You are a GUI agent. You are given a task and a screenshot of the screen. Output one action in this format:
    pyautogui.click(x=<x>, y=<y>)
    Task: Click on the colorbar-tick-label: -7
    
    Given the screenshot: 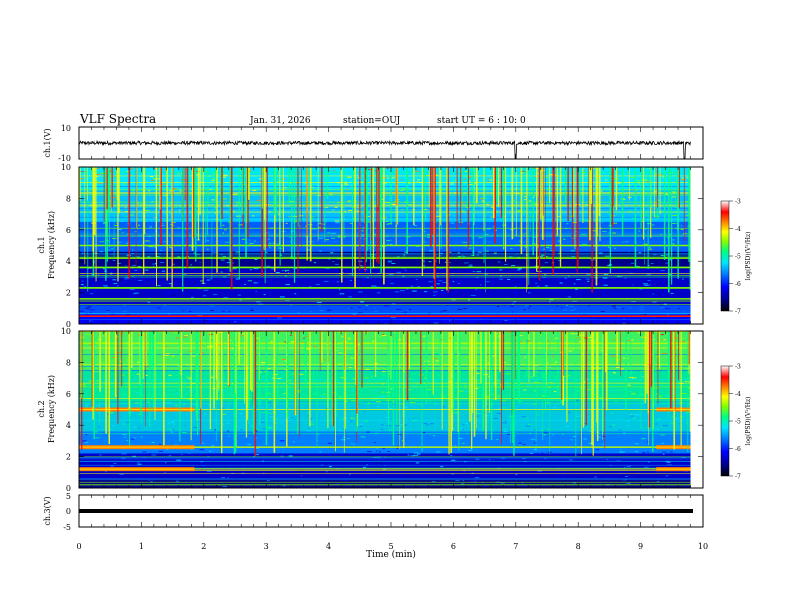 What is the action you would take?
    pyautogui.click(x=738, y=312)
    